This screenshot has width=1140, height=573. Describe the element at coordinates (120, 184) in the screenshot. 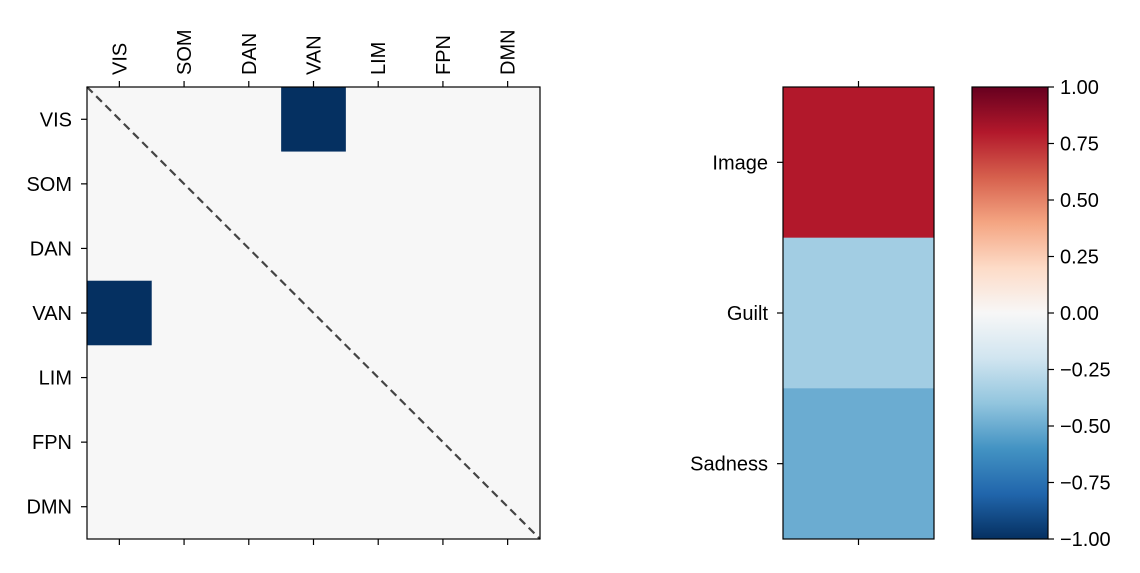

I see `matrix-cell-som-vis` at that location.